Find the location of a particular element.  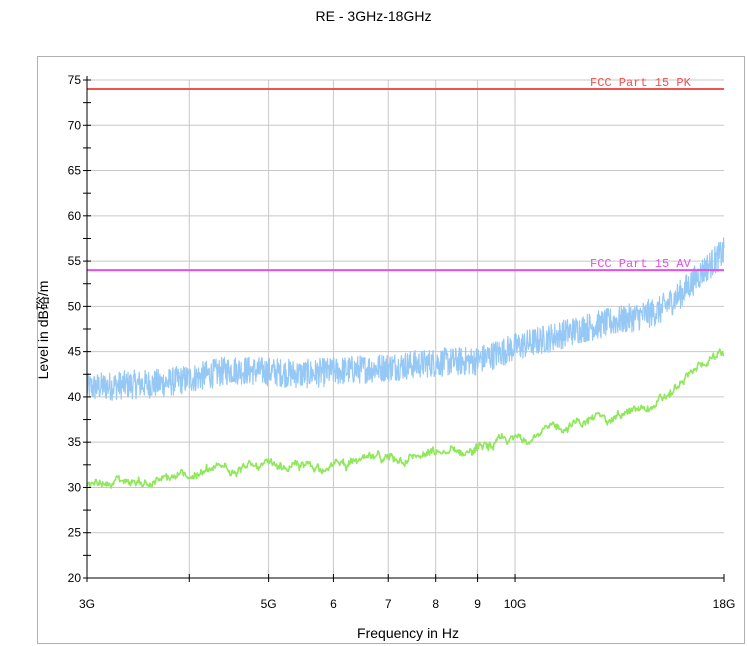

x-tick-label: 6 is located at coordinates (333, 604).